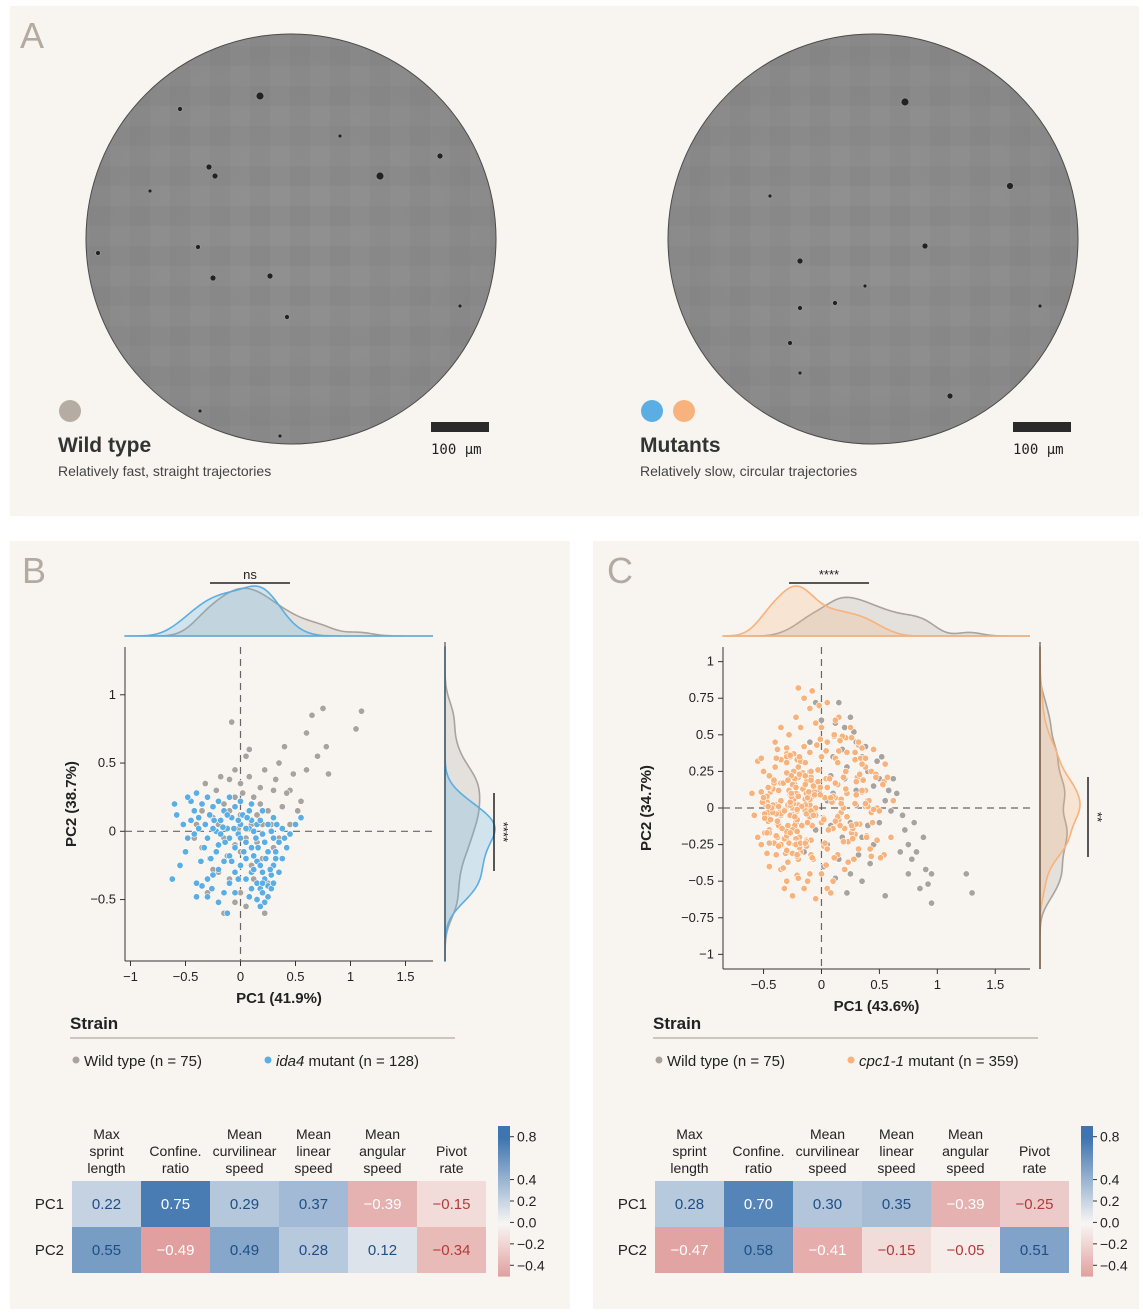 This screenshot has width=1143, height=1314. Describe the element at coordinates (295, 976) in the screenshot. I see `x-tick-label: 0.5` at that location.